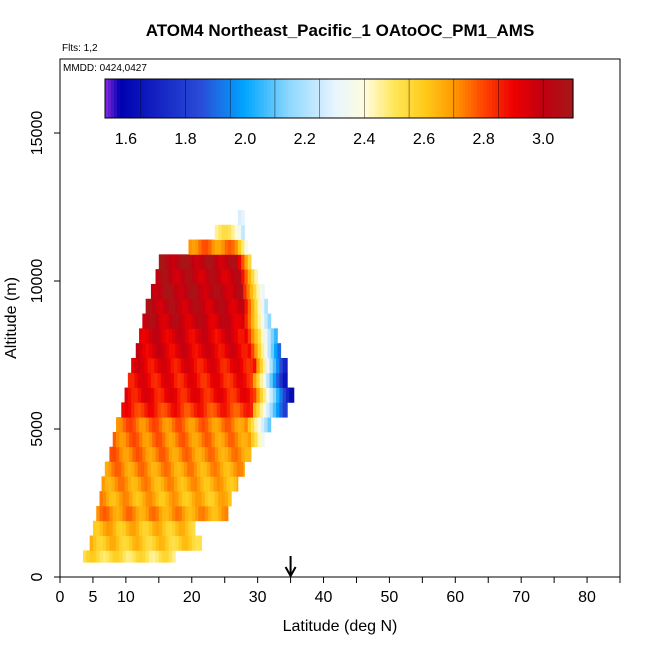 The image size is (650, 650). What do you see at coordinates (126, 597) in the screenshot?
I see `x-tick-label: 10` at bounding box center [126, 597].